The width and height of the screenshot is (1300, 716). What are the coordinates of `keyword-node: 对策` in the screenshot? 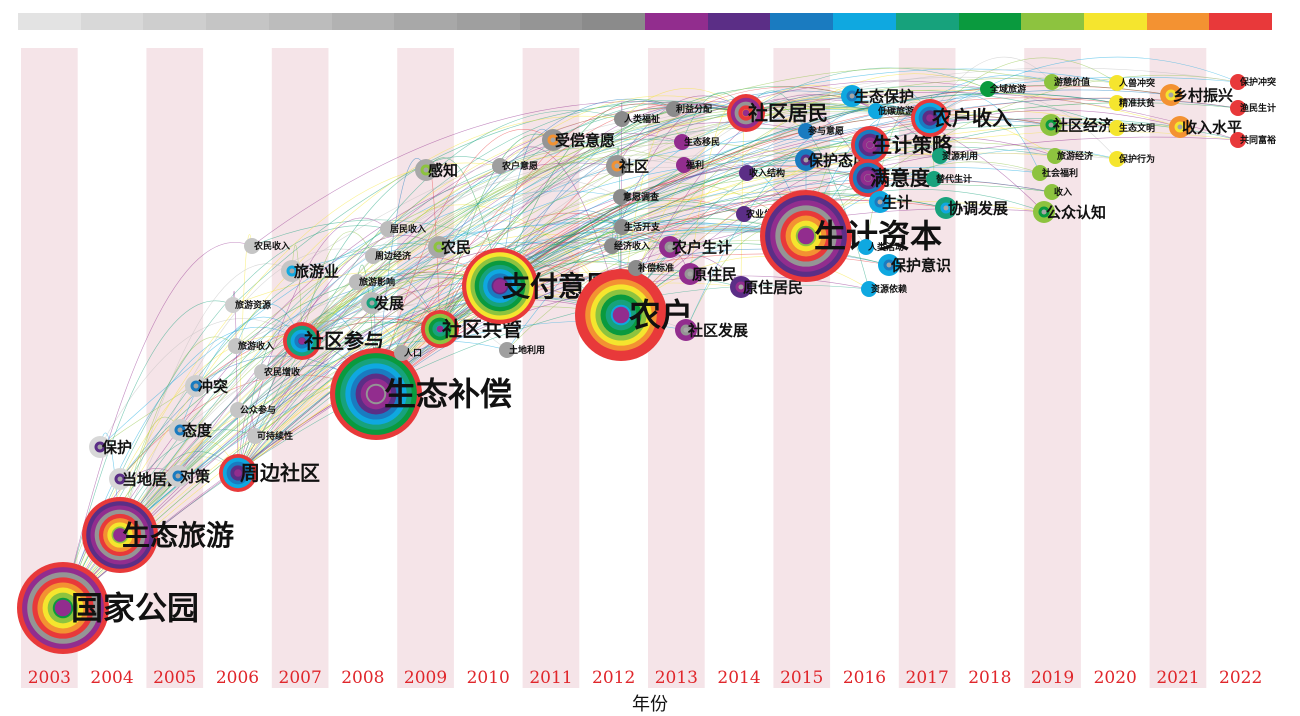 It's located at (189, 476).